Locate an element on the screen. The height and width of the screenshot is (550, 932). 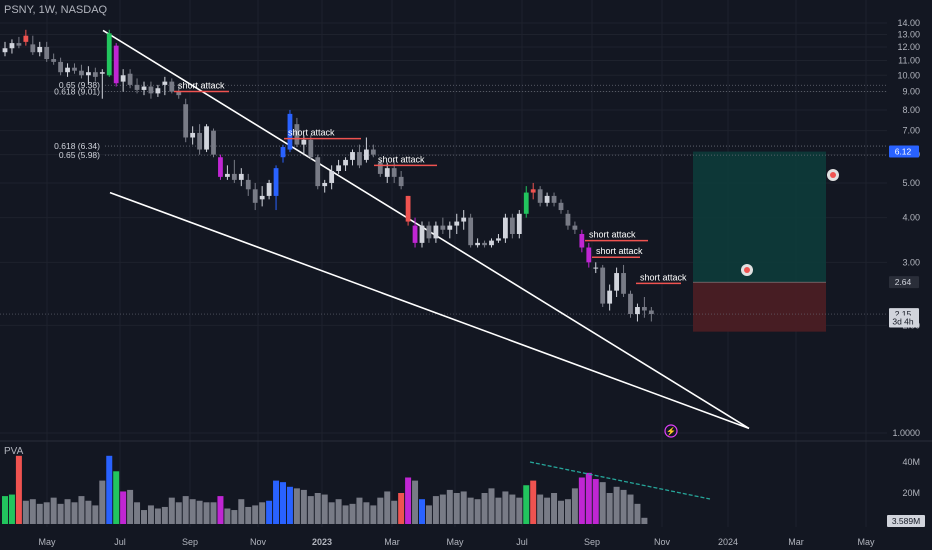
y-tick-label: 12.00 is located at coordinates (908, 47).